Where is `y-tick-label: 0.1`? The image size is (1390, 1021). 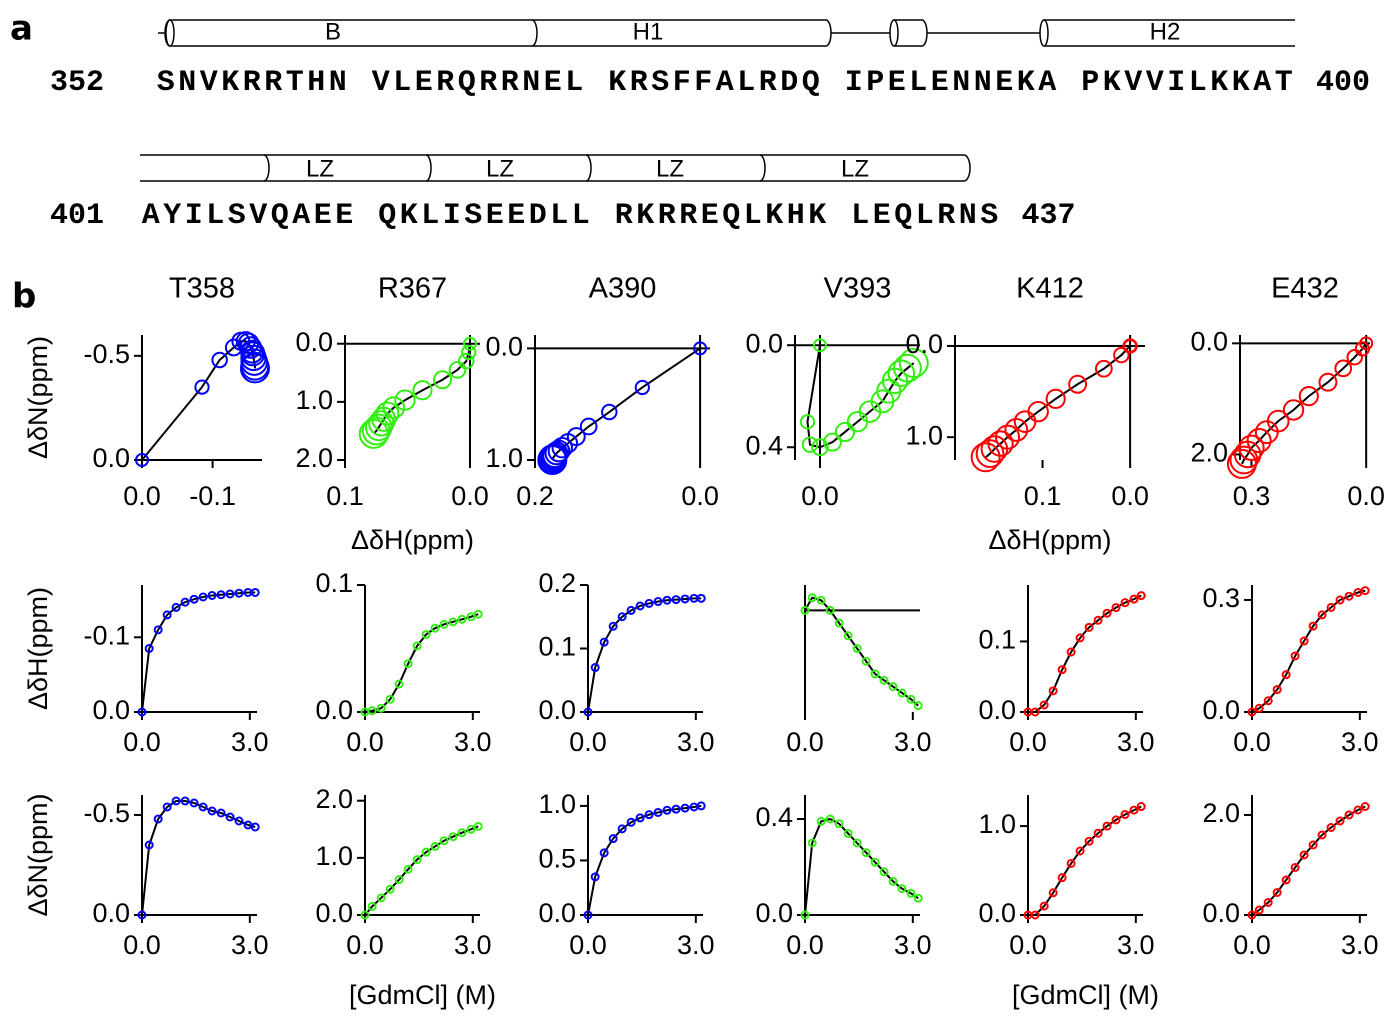 y-tick-label: 0.1 is located at coordinates (557, 647).